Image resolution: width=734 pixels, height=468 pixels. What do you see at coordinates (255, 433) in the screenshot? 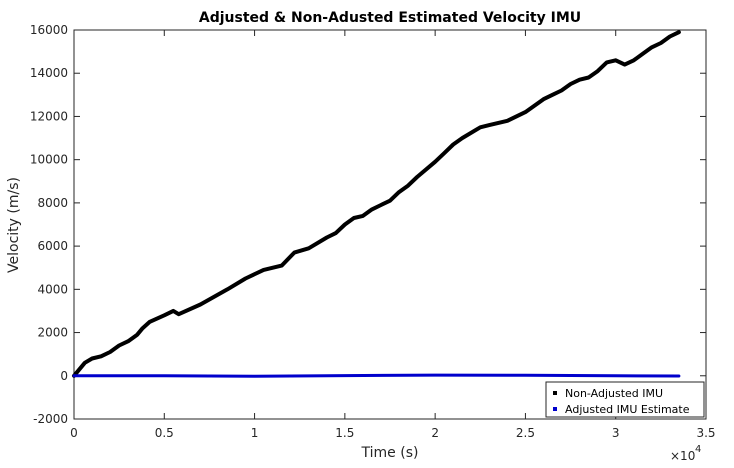
I see `x-tick-label: 1` at bounding box center [255, 433].